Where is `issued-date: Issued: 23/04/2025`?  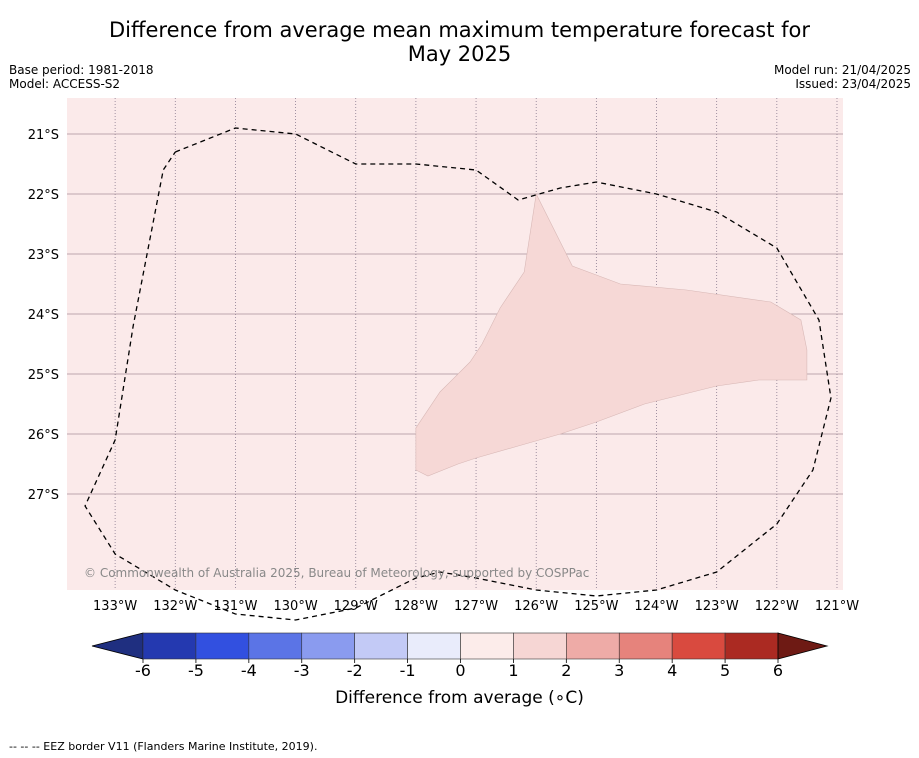 issued-date: Issued: 23/04/2025 is located at coordinates (853, 84).